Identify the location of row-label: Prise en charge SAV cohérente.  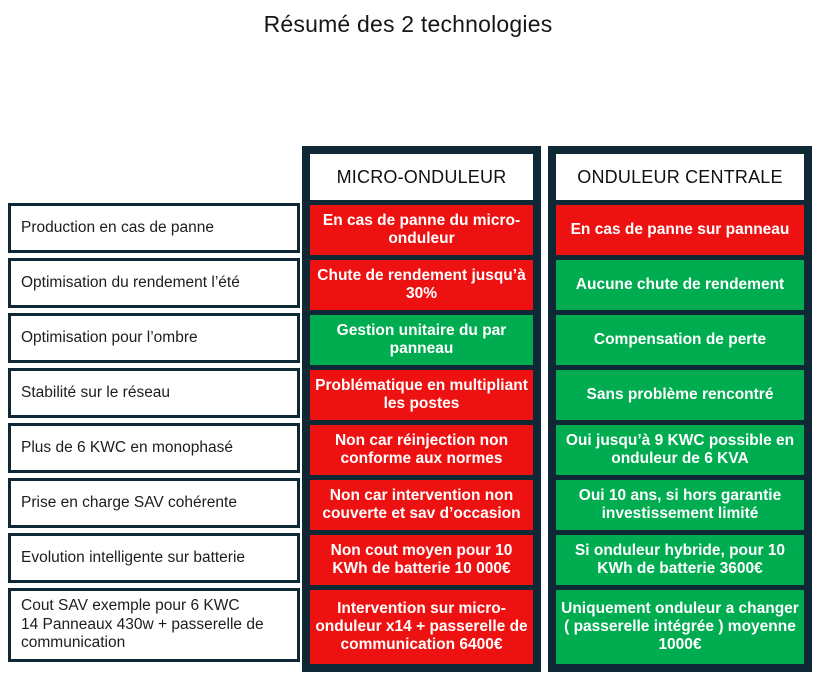
(154, 503).